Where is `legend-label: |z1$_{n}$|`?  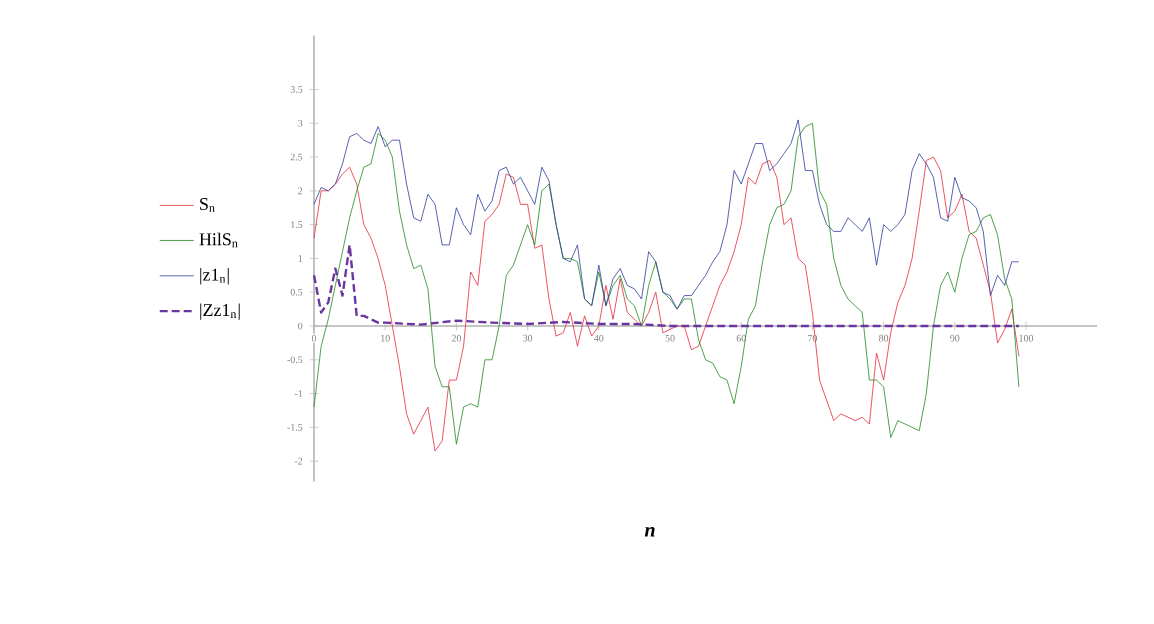
legend-label: |z1$_{n}$| is located at coordinates (214, 276).